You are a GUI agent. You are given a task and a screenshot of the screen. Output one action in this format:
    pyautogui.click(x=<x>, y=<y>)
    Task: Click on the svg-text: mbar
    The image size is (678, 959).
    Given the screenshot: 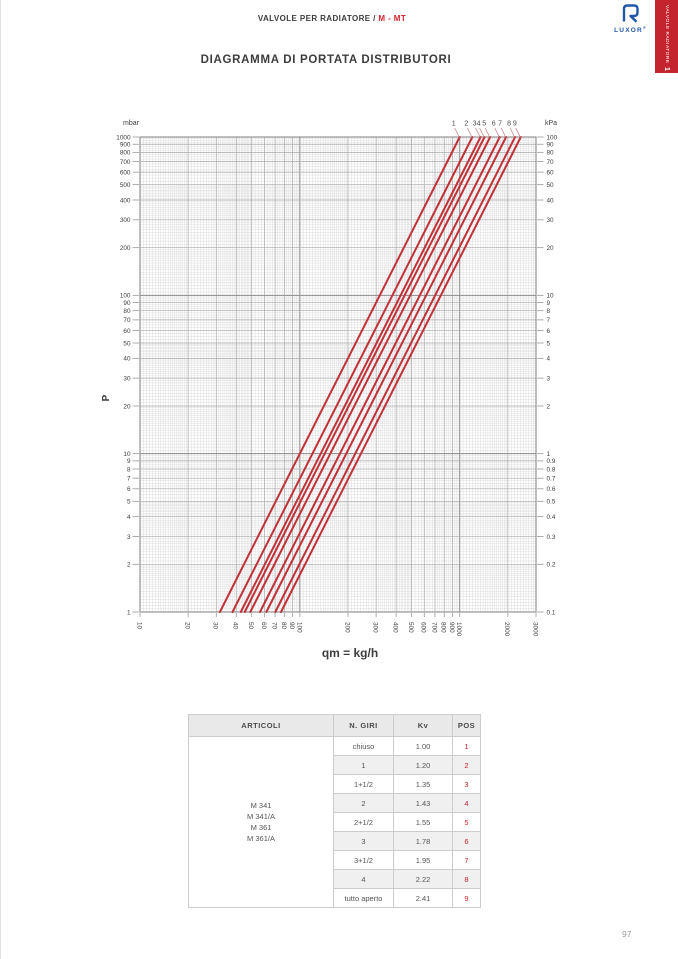 What is the action you would take?
    pyautogui.click(x=131, y=123)
    